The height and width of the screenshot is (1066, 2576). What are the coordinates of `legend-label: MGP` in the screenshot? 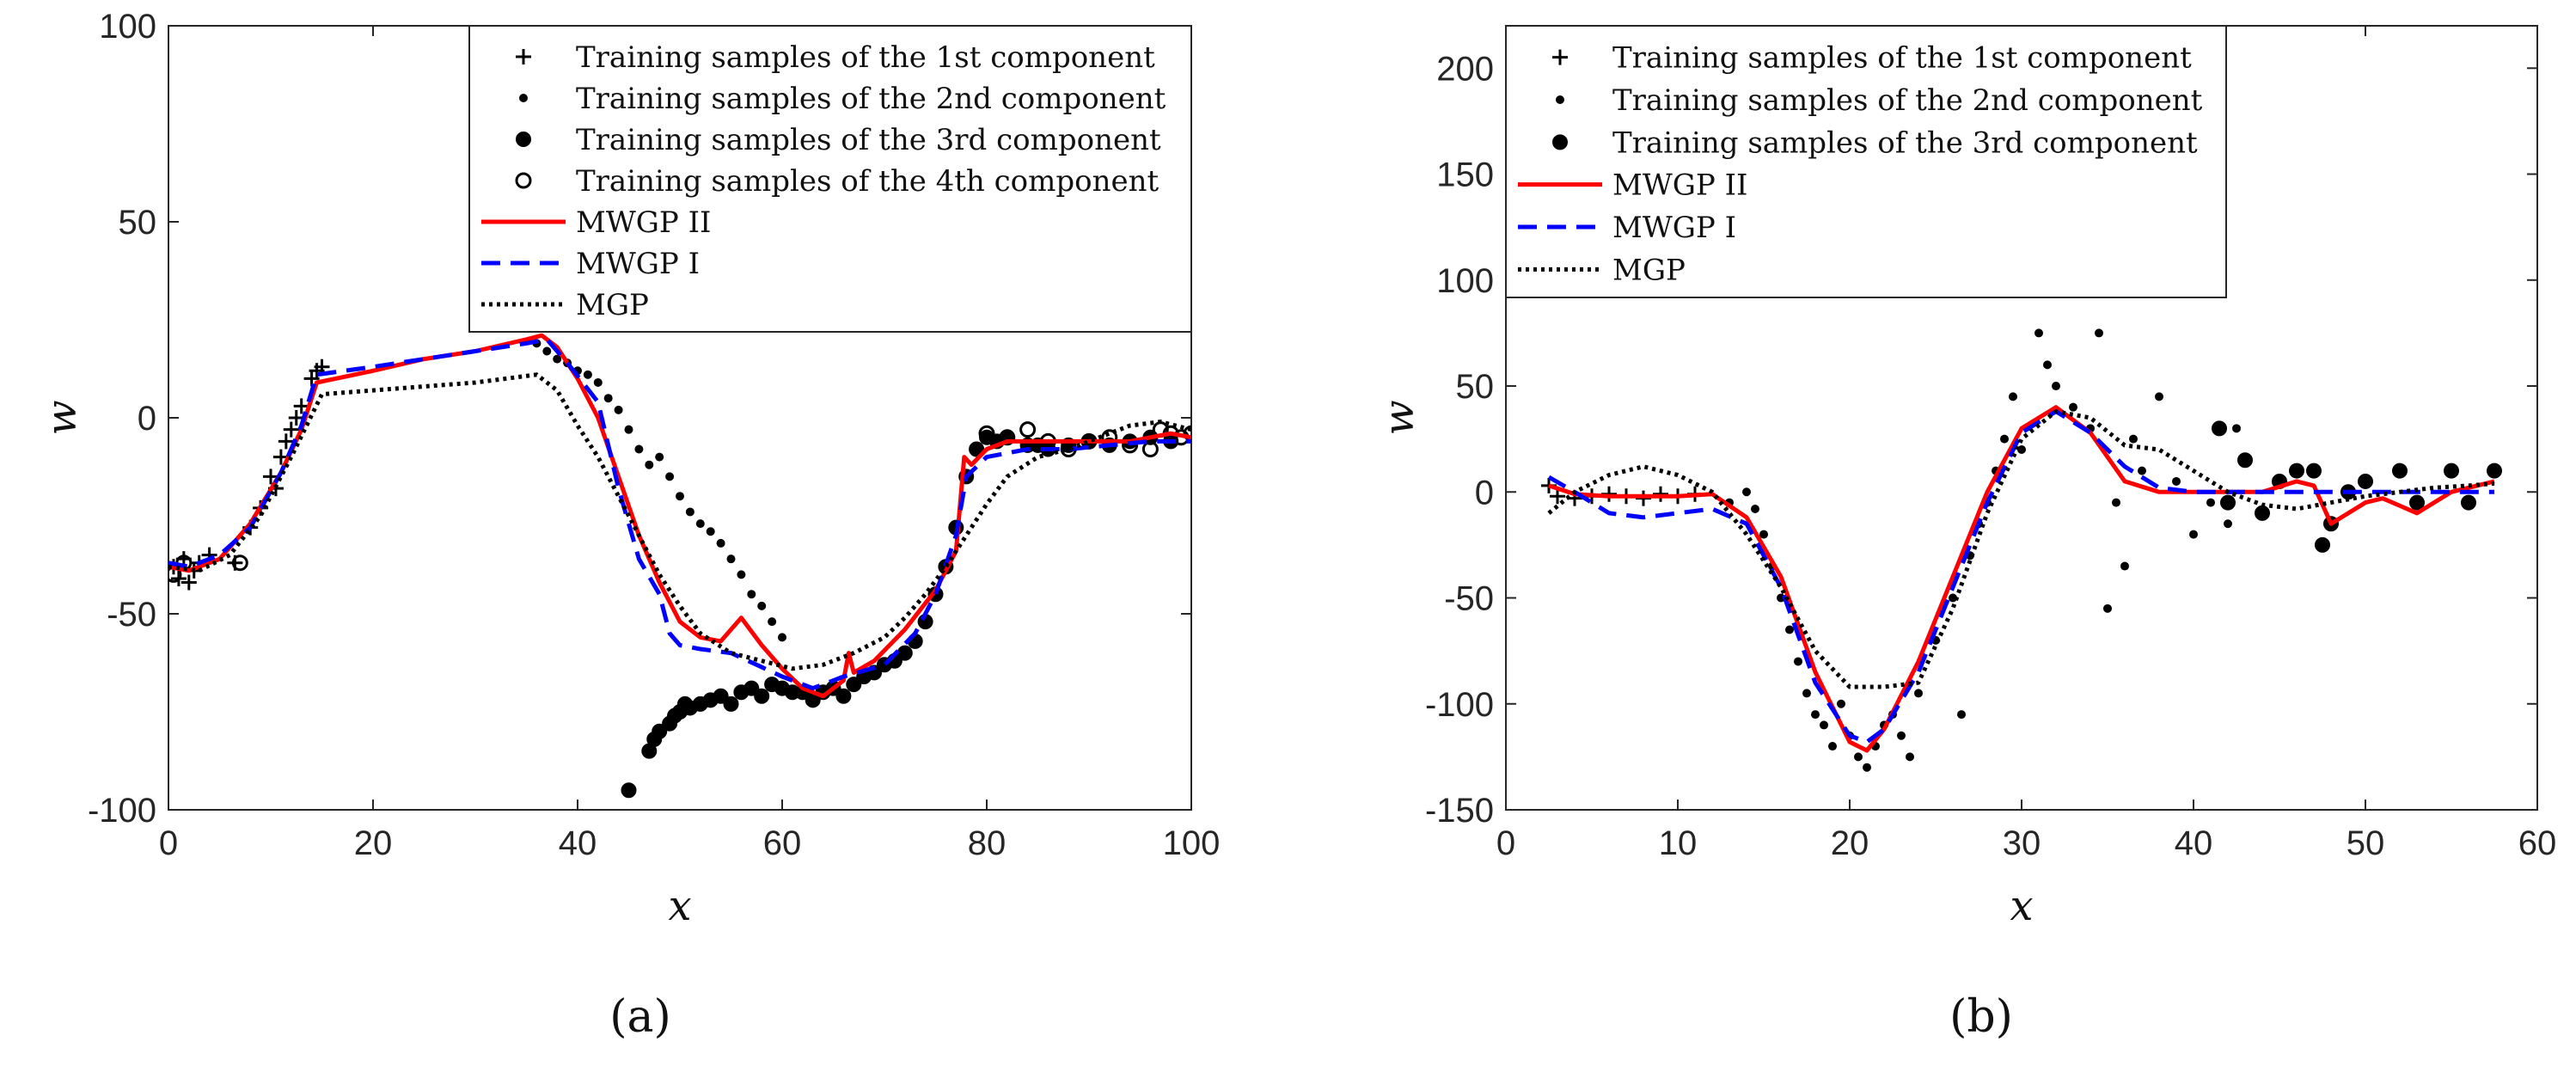 It's located at (612, 305).